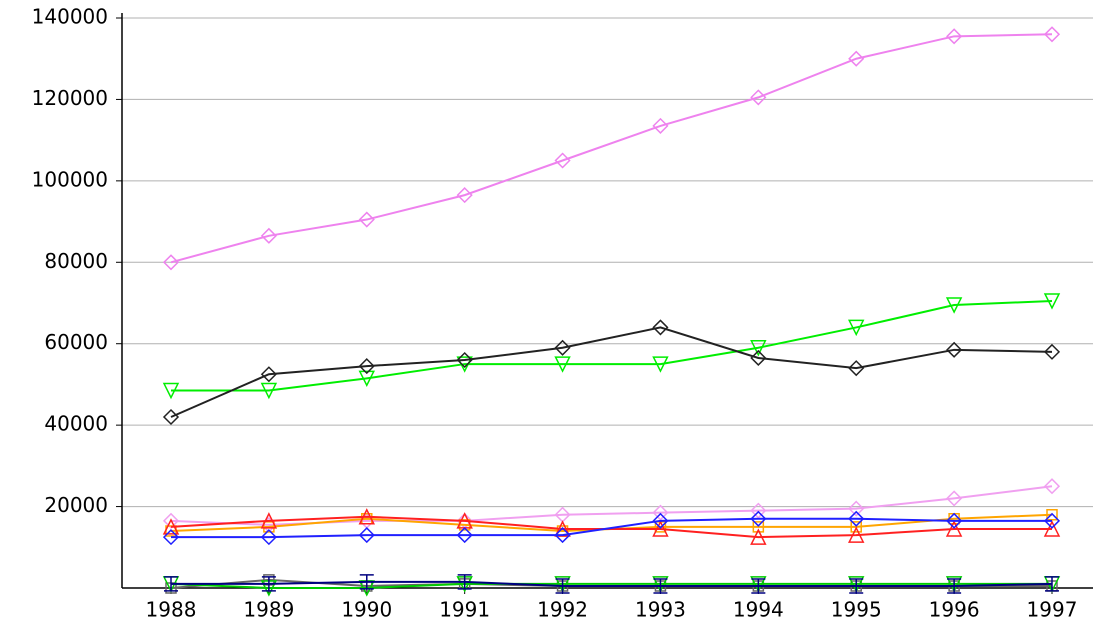 The height and width of the screenshot is (631, 1093). Describe the element at coordinates (70, 179) in the screenshot. I see `y-tick-label: 100000` at that location.